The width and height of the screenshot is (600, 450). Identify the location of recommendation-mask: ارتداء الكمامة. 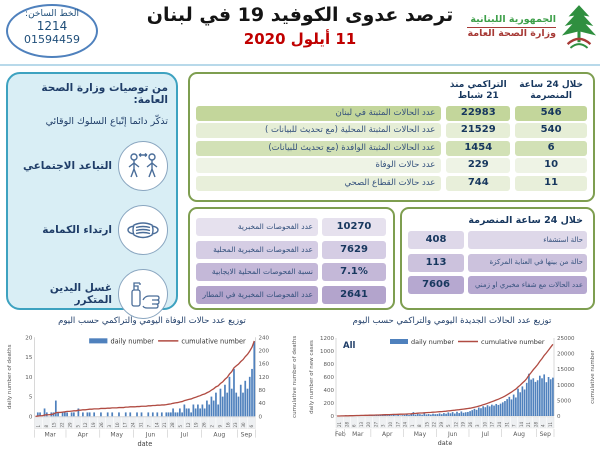
(92, 230).